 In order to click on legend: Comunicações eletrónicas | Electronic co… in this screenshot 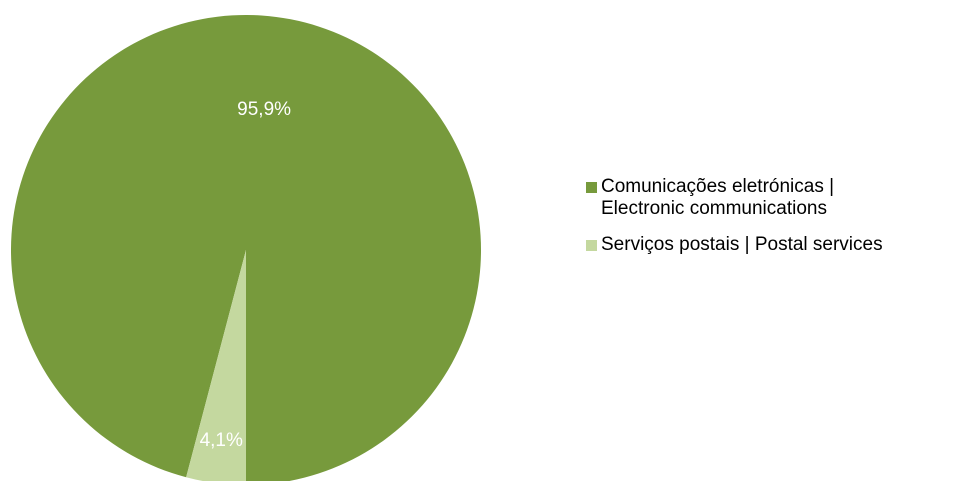, I will do `click(772, 223)`.